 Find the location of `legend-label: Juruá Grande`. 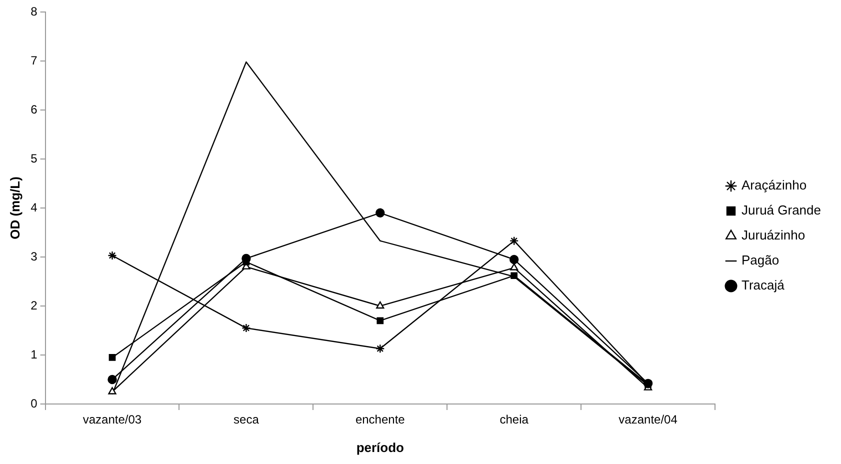

legend-label: Juruá Grande is located at coordinates (782, 210).